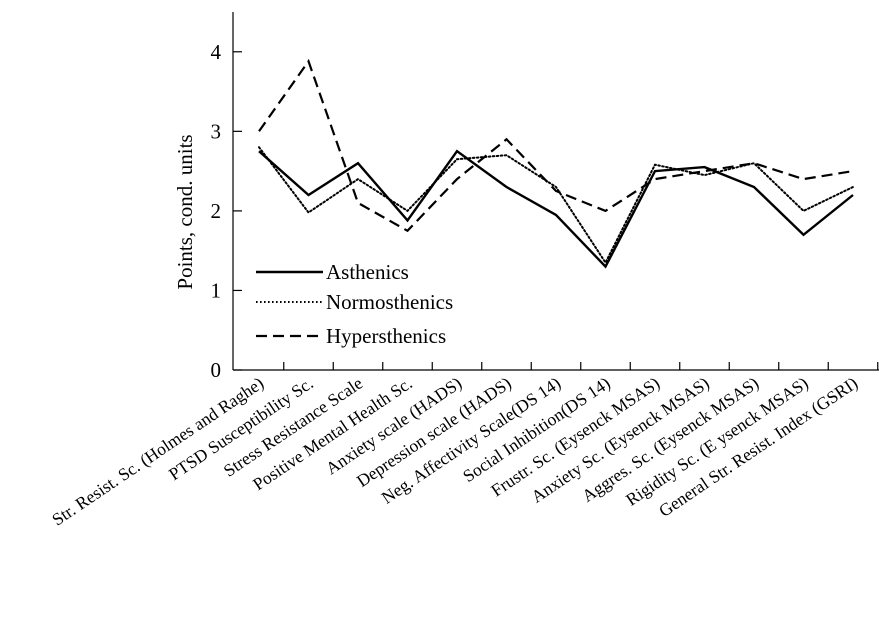 The height and width of the screenshot is (642, 879). I want to click on x-tick-label: Str. Resist. Sc. (Holmes and Raghe), so click(157, 451).